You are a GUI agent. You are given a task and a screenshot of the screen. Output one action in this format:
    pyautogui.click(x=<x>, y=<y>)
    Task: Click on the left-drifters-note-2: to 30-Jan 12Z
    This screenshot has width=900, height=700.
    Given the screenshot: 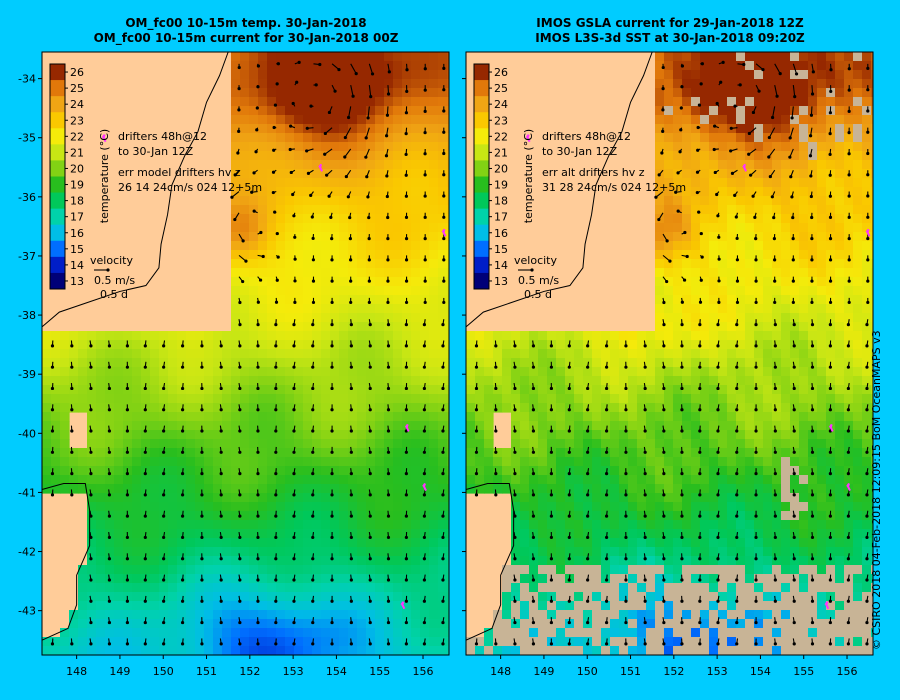 What is the action you would take?
    pyautogui.click(x=156, y=151)
    